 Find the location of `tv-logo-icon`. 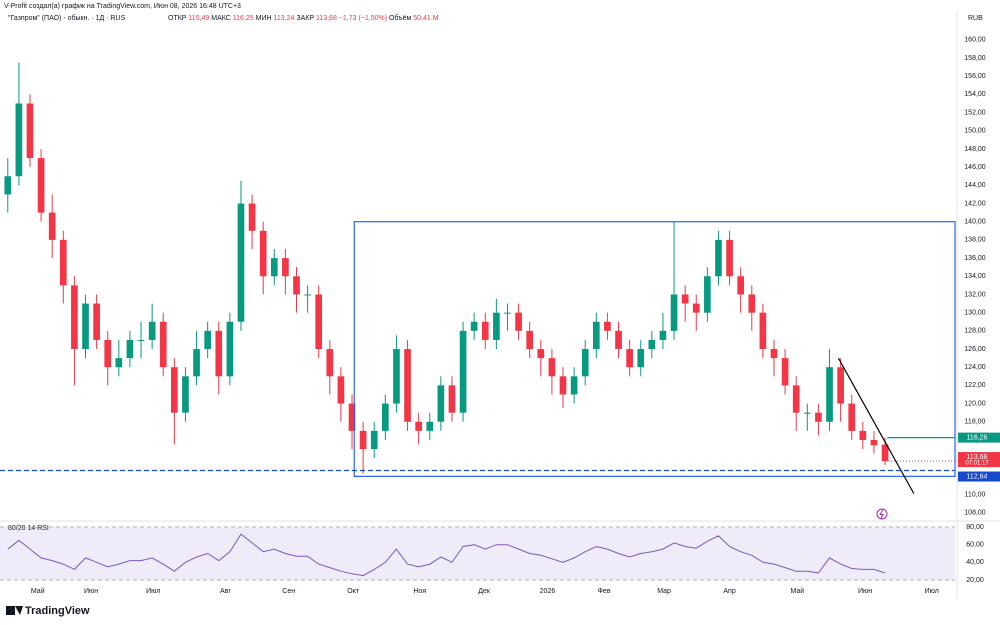

tv-logo-icon is located at coordinates (14, 610).